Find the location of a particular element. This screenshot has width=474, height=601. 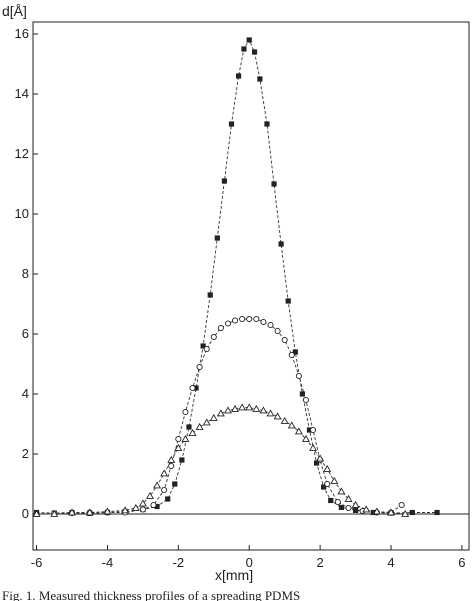

y-tick-label: 0 is located at coordinates (25, 513).